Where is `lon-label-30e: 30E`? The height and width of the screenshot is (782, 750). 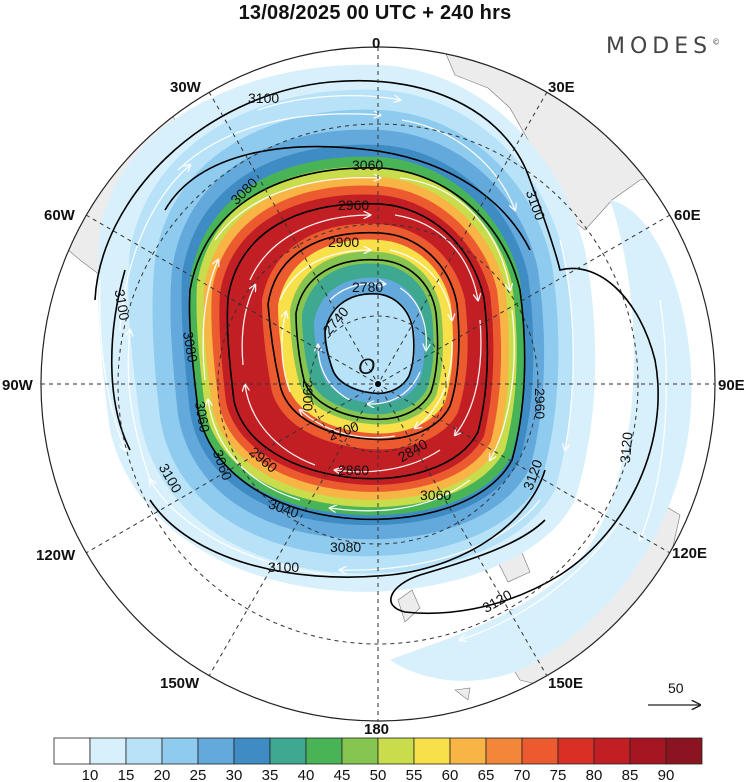 lon-label-30e: 30E is located at coordinates (561, 87).